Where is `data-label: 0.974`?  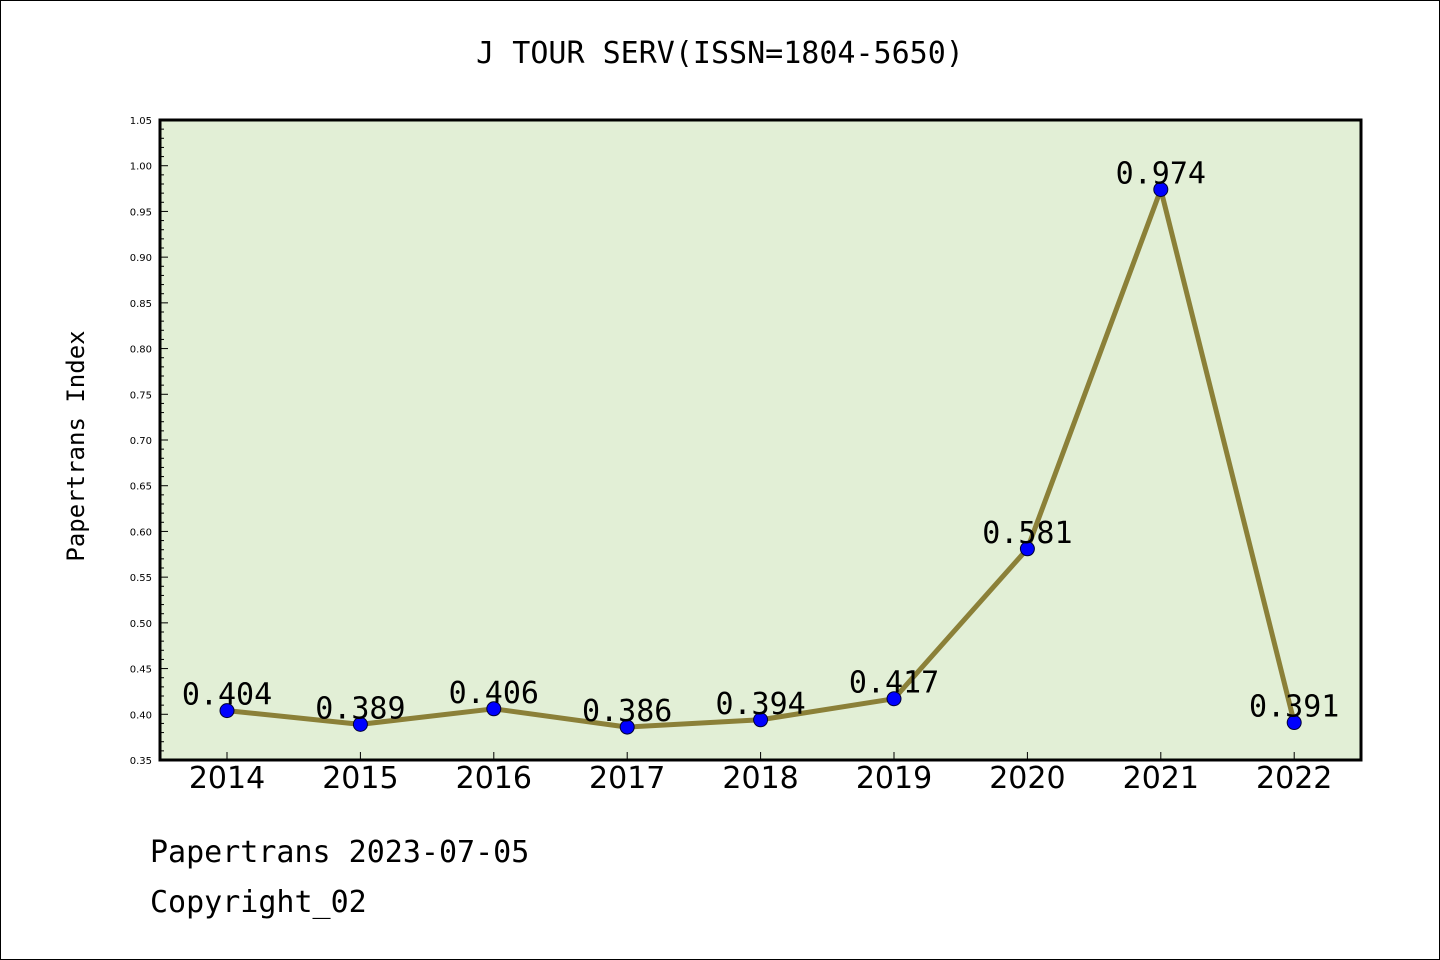
data-label: 0.974 is located at coordinates (1161, 173).